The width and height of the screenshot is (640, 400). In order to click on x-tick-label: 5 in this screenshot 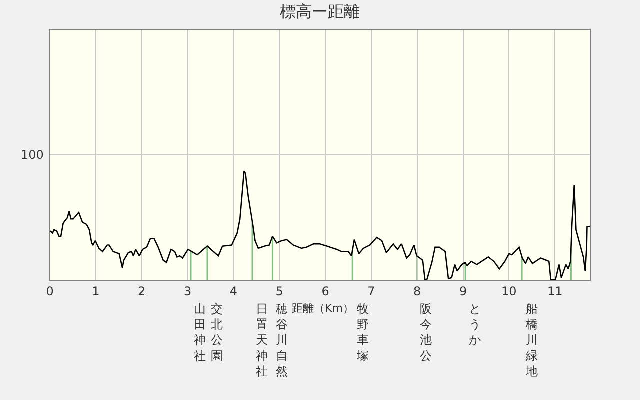, I will do `click(280, 291)`.